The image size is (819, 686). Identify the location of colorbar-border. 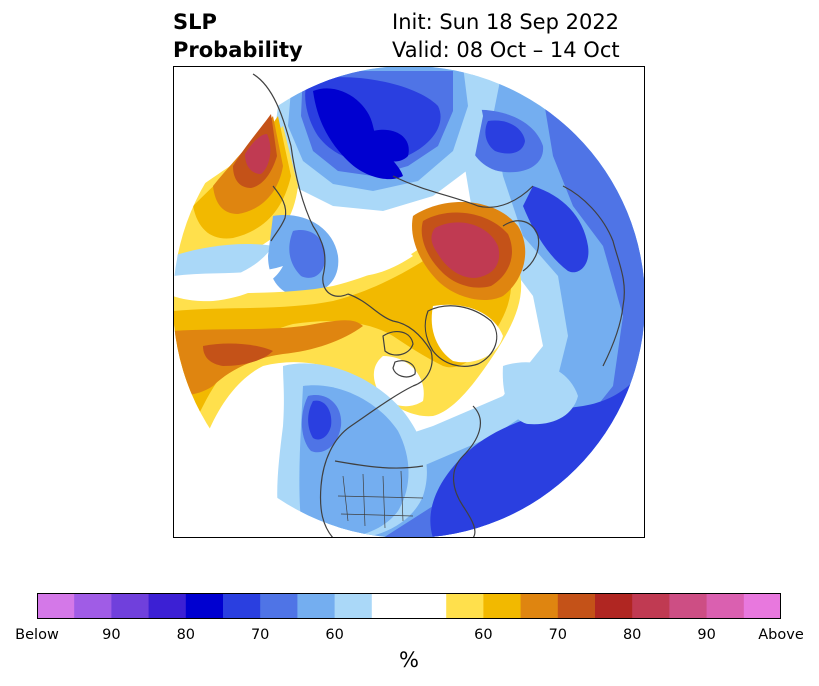
(409, 606).